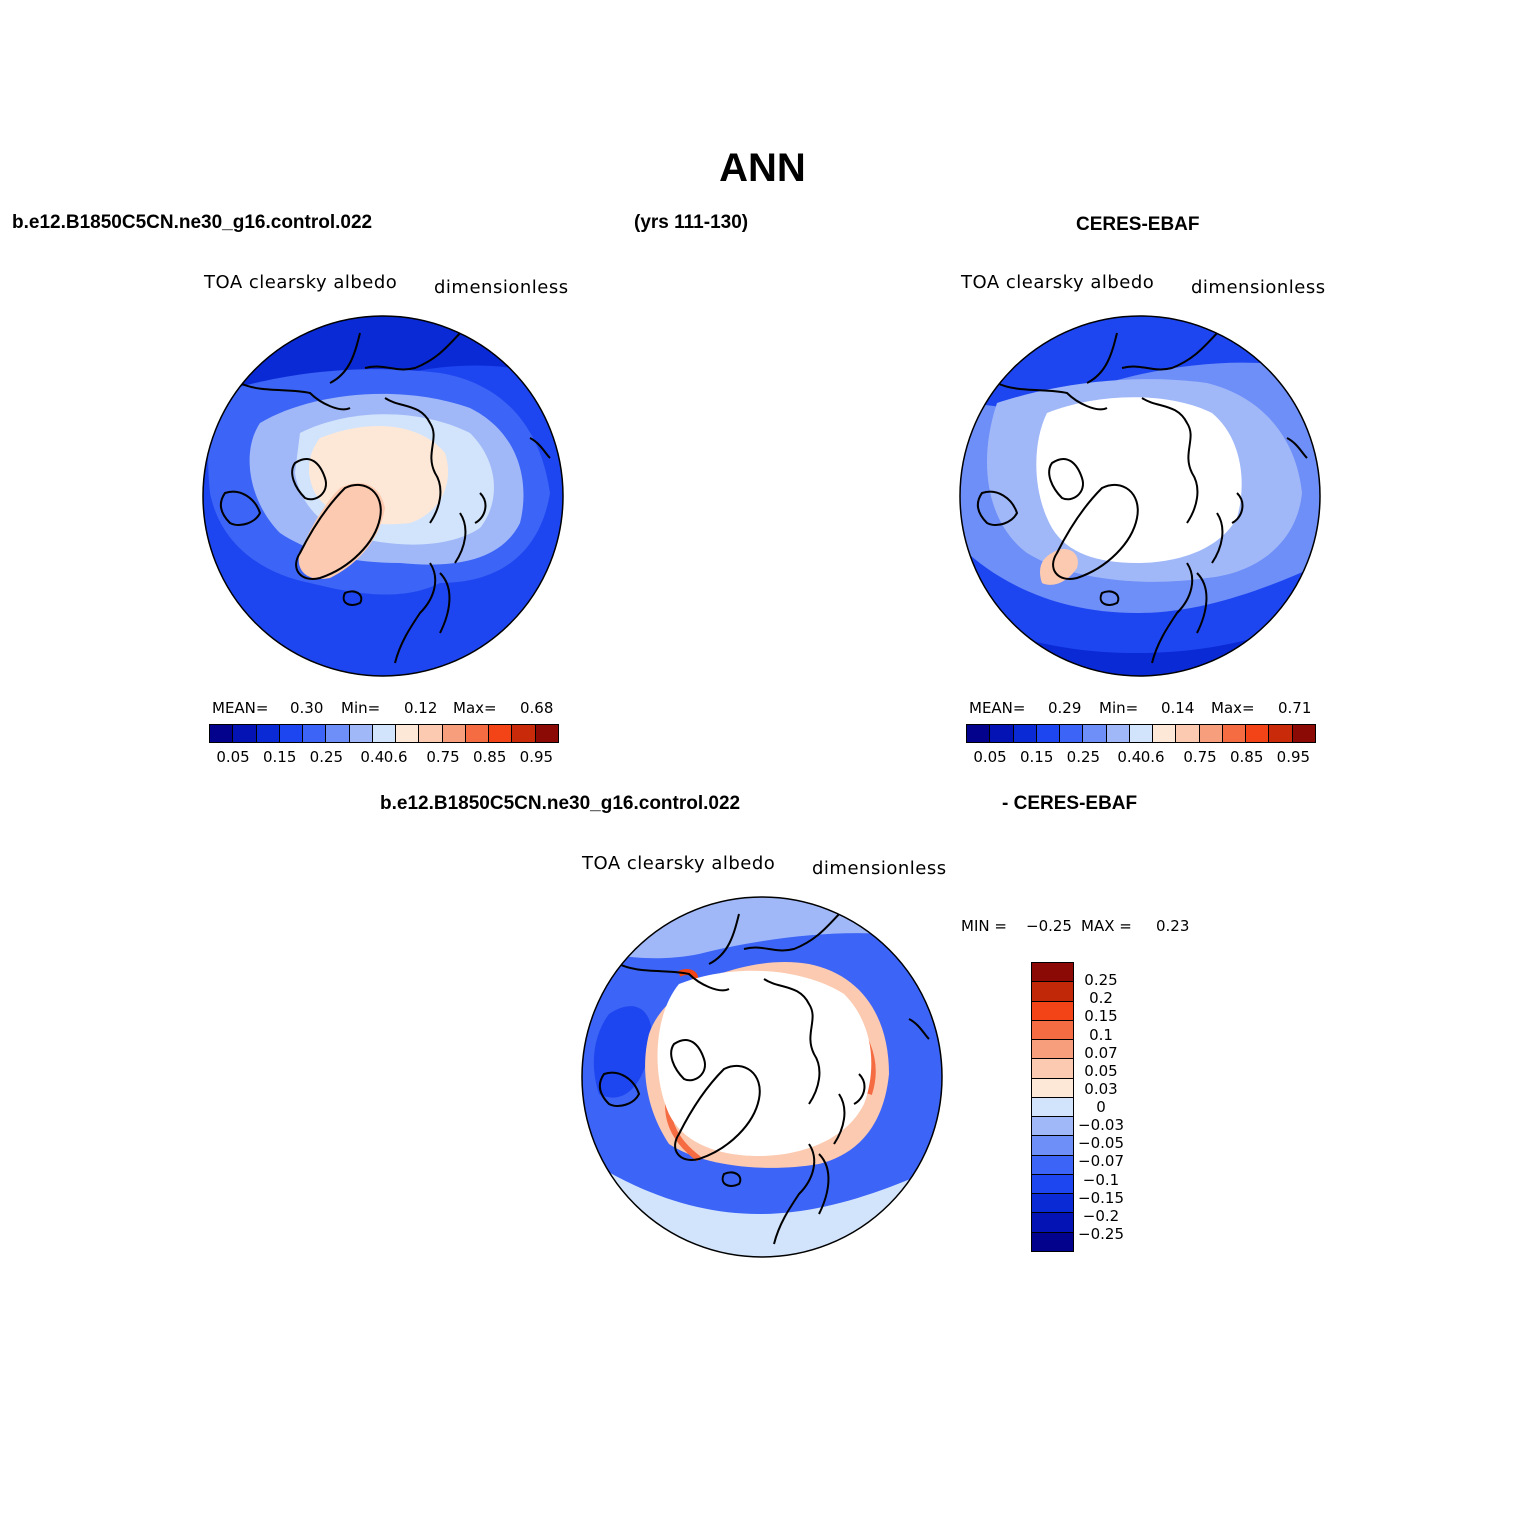 The height and width of the screenshot is (1525, 1525). Describe the element at coordinates (1101, 1052) in the screenshot. I see `colorbar-tick-label: 0.07` at that location.